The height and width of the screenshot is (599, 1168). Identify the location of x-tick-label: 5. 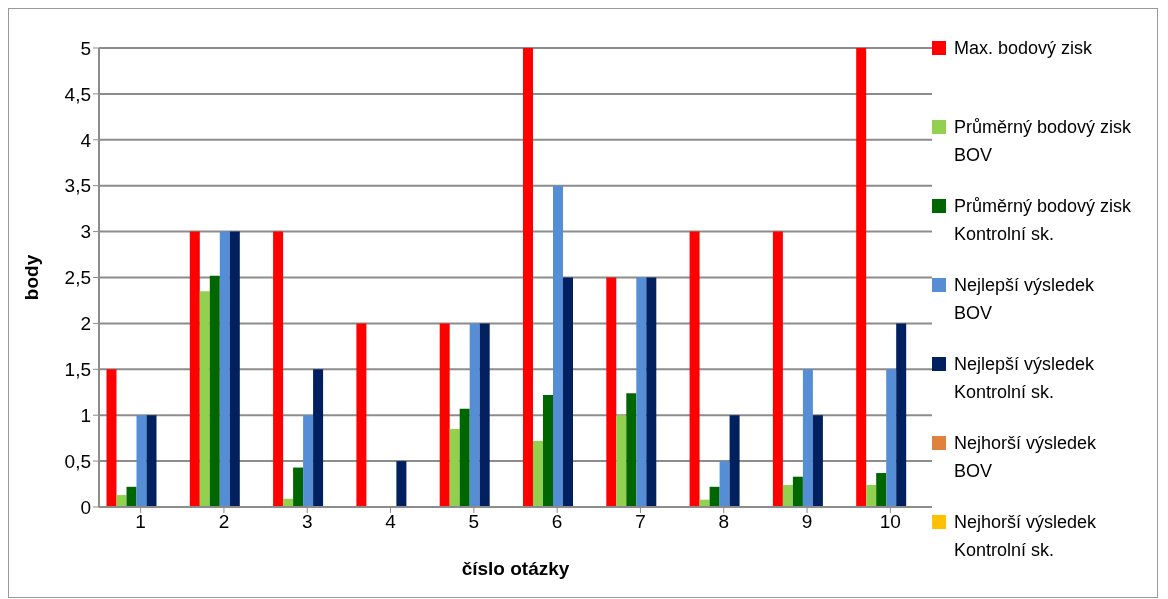
(474, 522).